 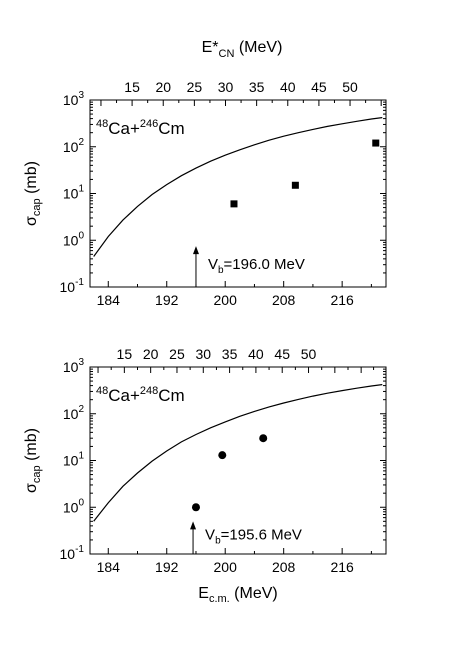 I want to click on reaction-label: 48Ca+248Cm, so click(x=140, y=395).